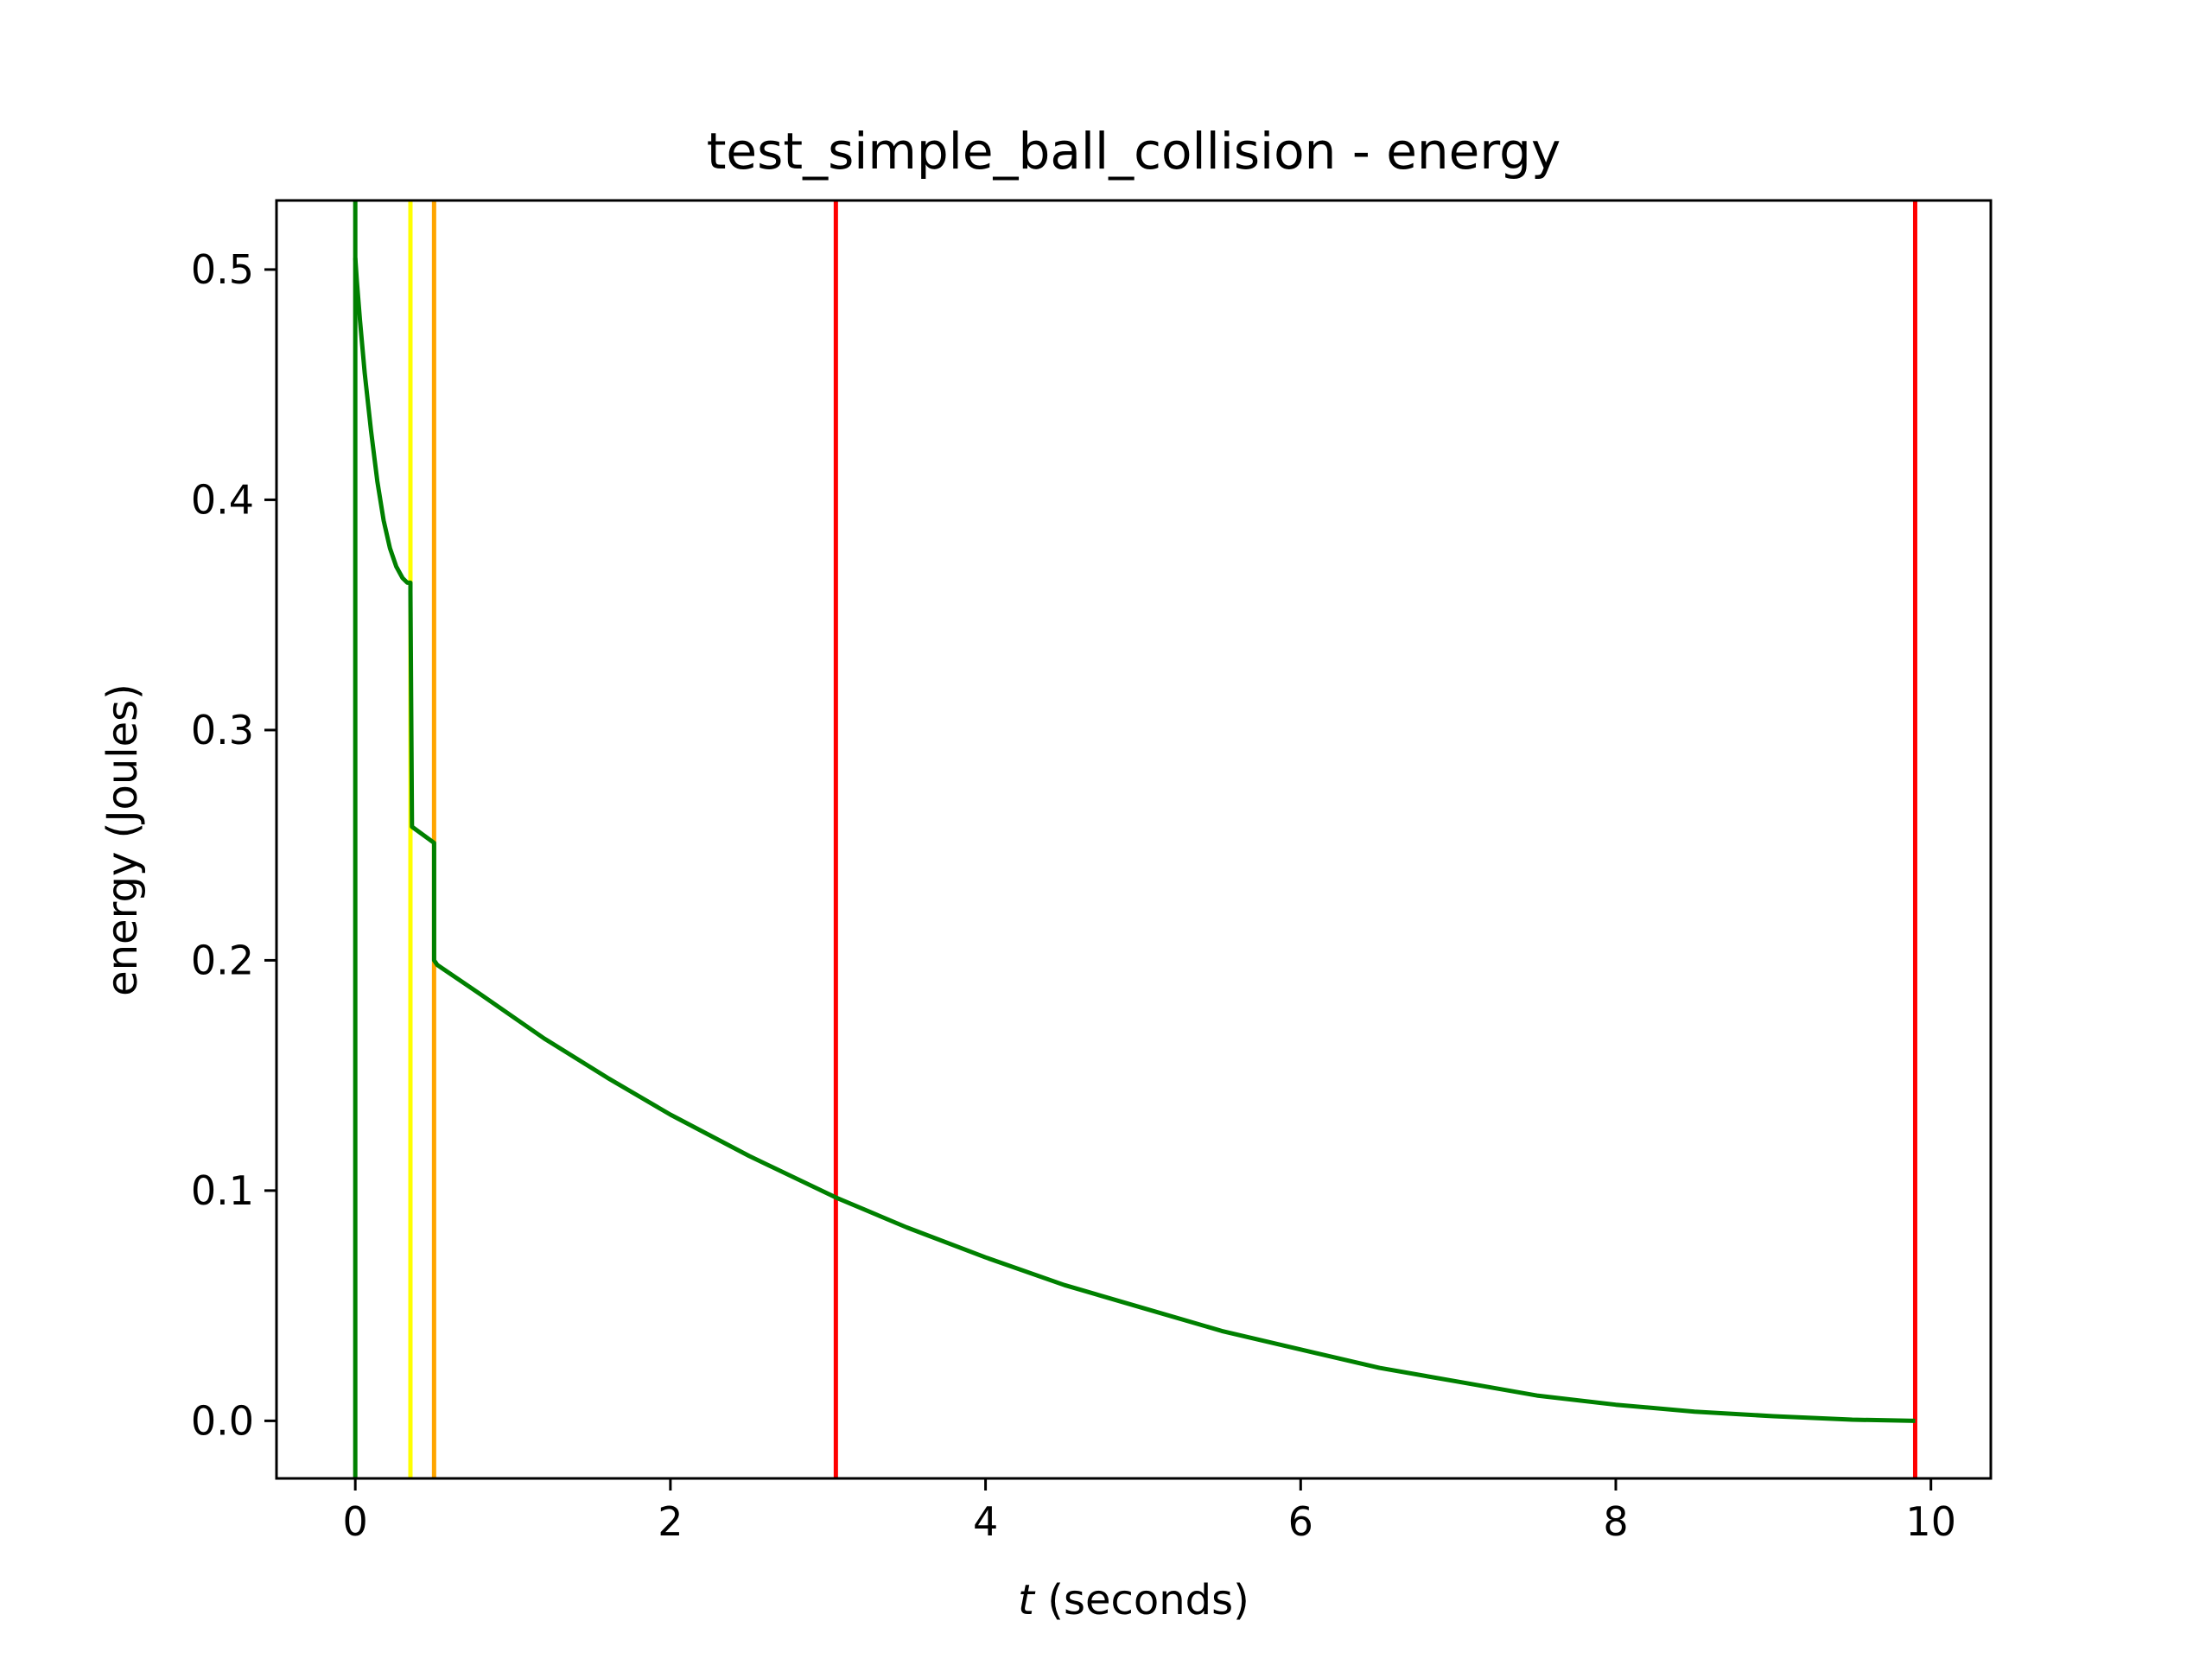  What do you see at coordinates (222, 500) in the screenshot?
I see `y-tick-label-4: 0.4` at bounding box center [222, 500].